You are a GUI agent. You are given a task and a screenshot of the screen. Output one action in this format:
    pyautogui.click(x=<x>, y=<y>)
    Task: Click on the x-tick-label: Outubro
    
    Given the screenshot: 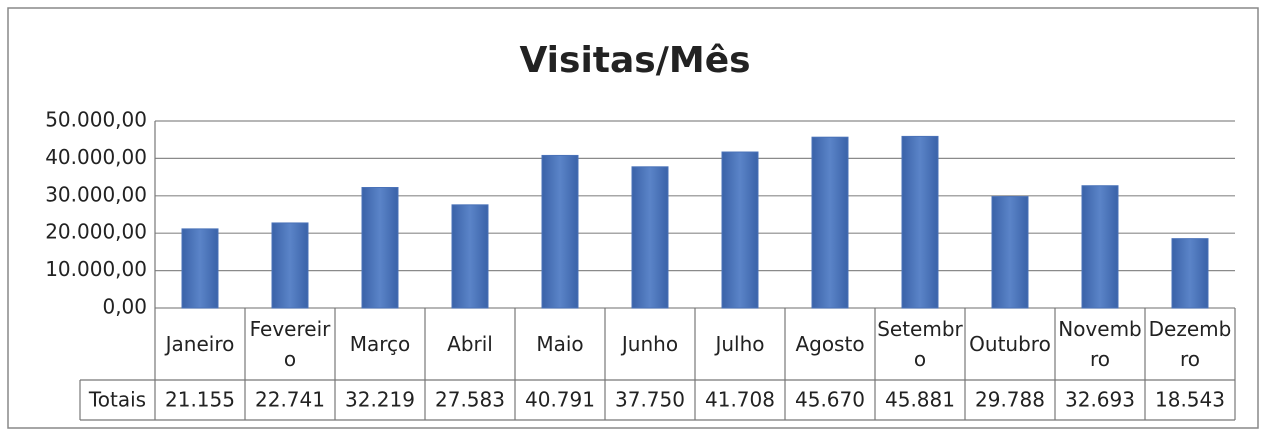 What is the action you would take?
    pyautogui.click(x=1010, y=344)
    